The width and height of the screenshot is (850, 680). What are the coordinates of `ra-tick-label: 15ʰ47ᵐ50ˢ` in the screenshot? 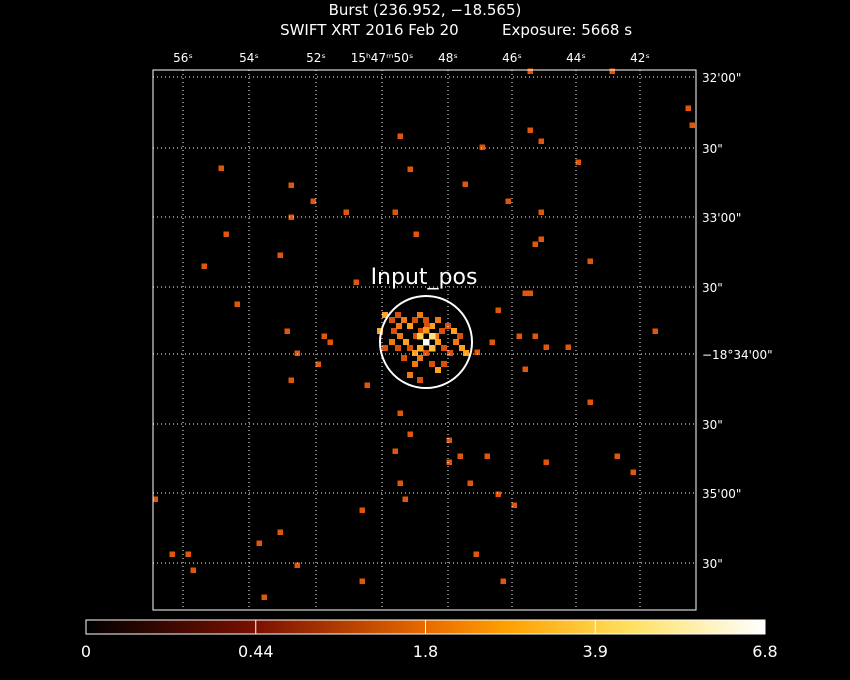 It's located at (382, 58).